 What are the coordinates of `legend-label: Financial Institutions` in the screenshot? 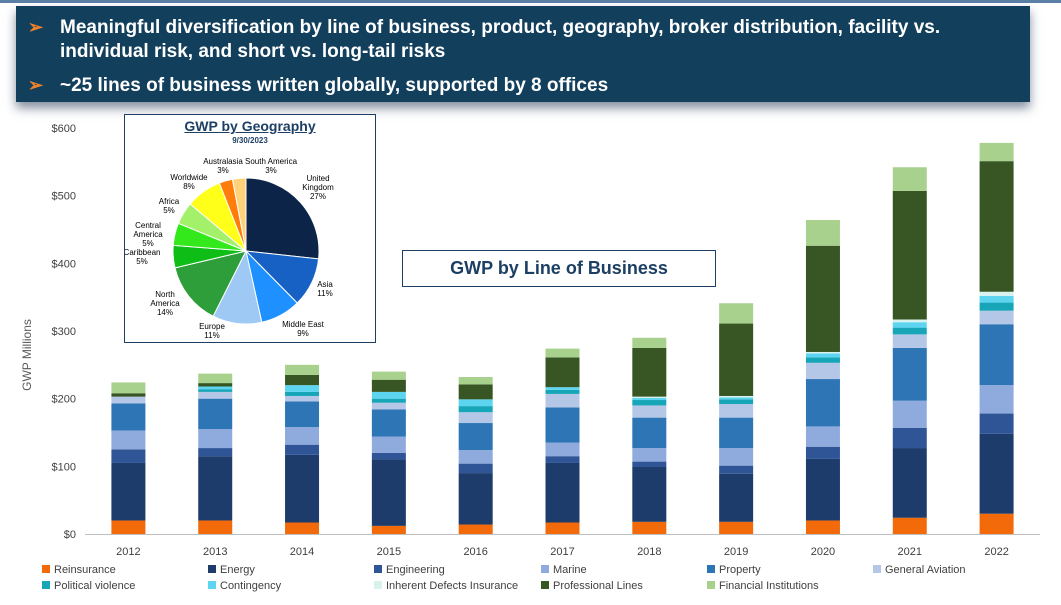 It's located at (769, 586).